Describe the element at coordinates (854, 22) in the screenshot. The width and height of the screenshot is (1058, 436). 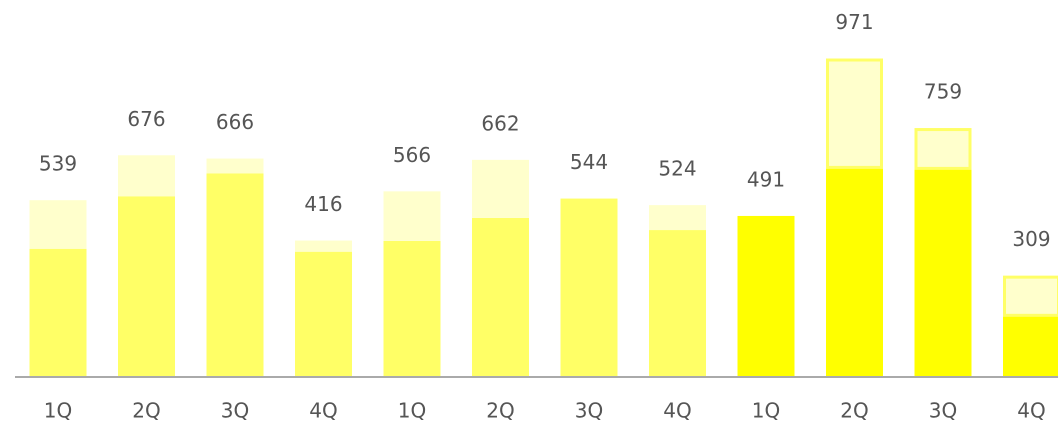
I see `total-label: 971` at that location.